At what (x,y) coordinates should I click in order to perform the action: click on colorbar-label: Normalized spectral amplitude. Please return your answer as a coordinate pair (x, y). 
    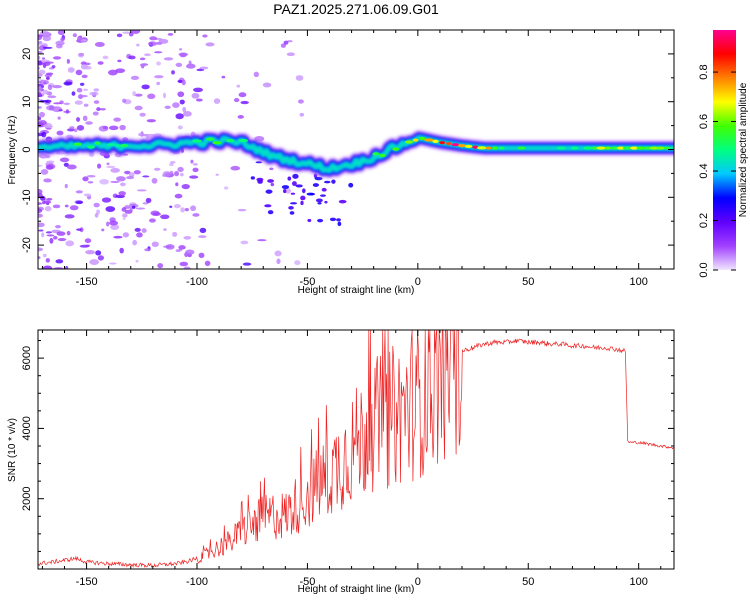
    Looking at the image, I should click on (743, 149).